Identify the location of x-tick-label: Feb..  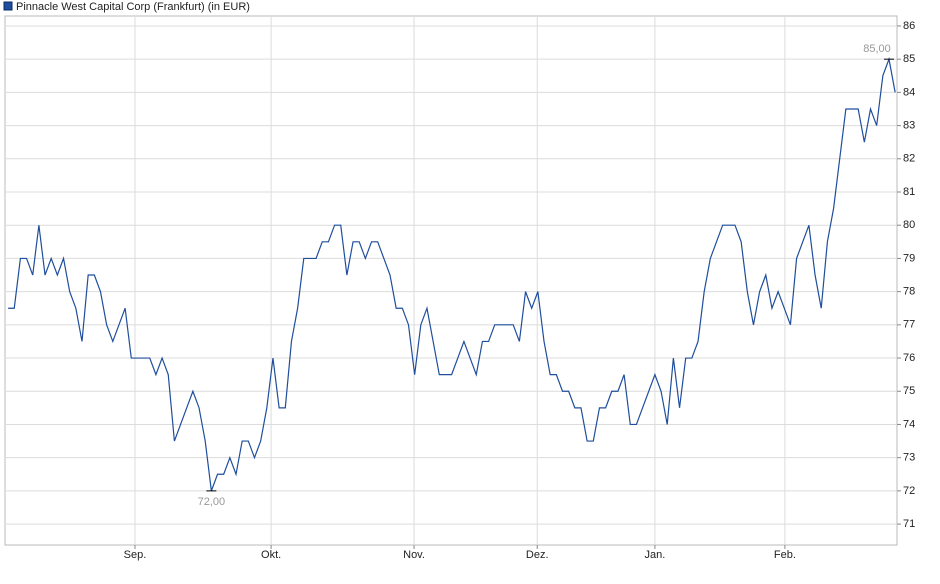
(785, 555).